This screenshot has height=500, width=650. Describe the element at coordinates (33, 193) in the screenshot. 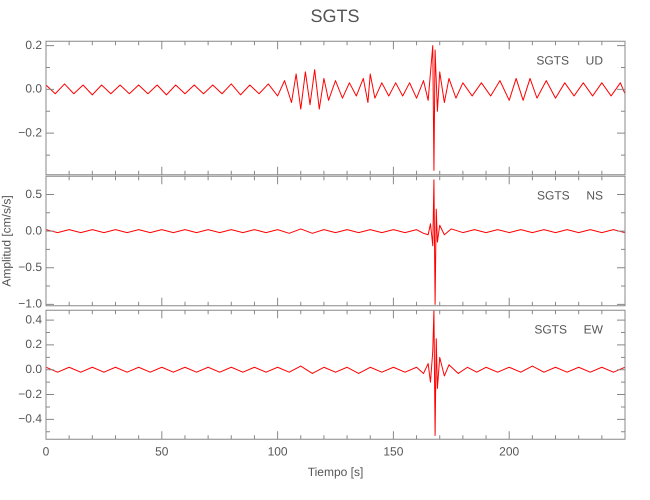

I see `y-tick-label: 0.5` at that location.